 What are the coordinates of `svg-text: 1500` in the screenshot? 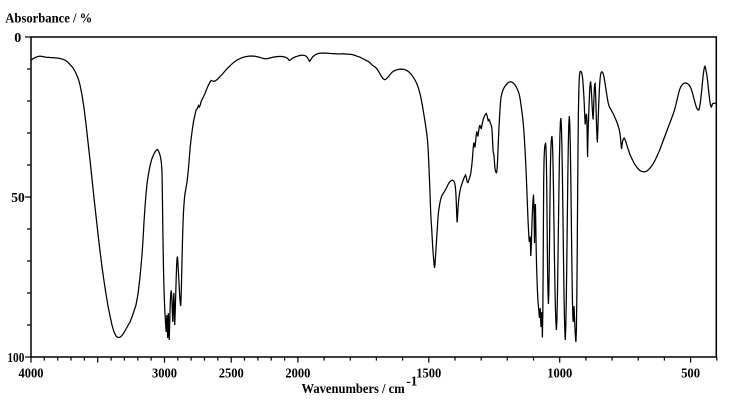 It's located at (428, 374).